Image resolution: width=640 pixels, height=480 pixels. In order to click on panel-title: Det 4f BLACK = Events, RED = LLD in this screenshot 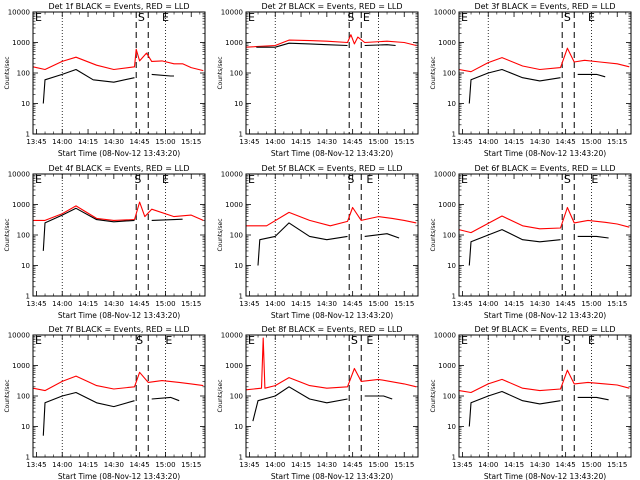, I will do `click(118, 168)`.